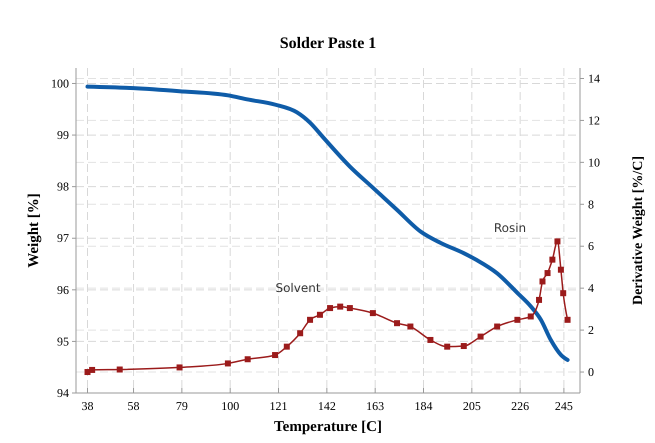 The height and width of the screenshot is (443, 655). Describe the element at coordinates (34, 230) in the screenshot. I see `y-axis-title: Weight [%]` at that location.